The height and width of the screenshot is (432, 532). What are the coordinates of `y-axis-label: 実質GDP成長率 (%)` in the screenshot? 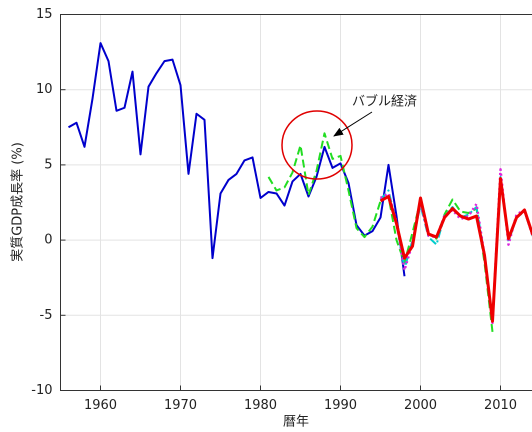 It's located at (18, 202).